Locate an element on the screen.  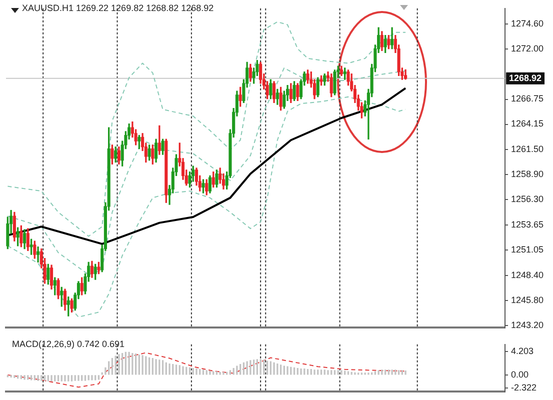
y-tick-label: 1245.80 is located at coordinates (527, 300).